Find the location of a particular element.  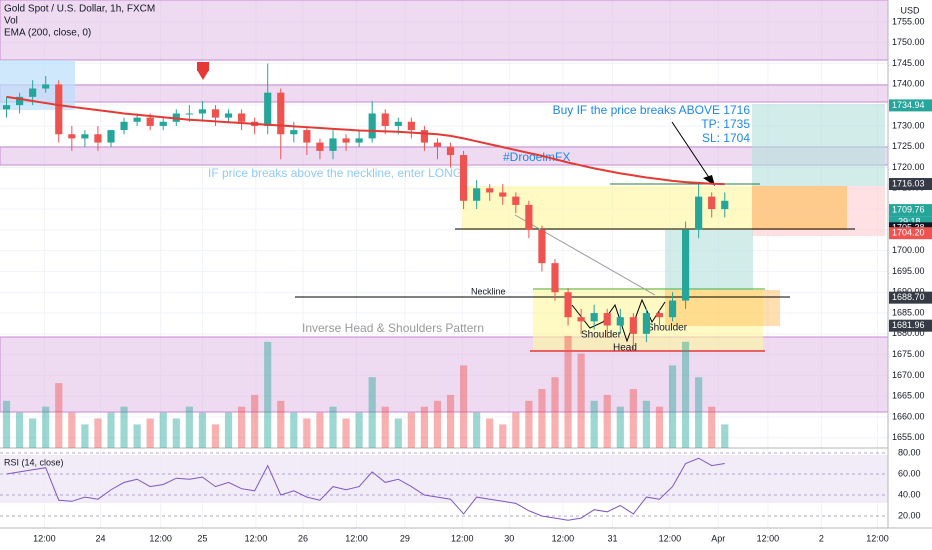

rsi-tick-label: 60.00 is located at coordinates (909, 473).